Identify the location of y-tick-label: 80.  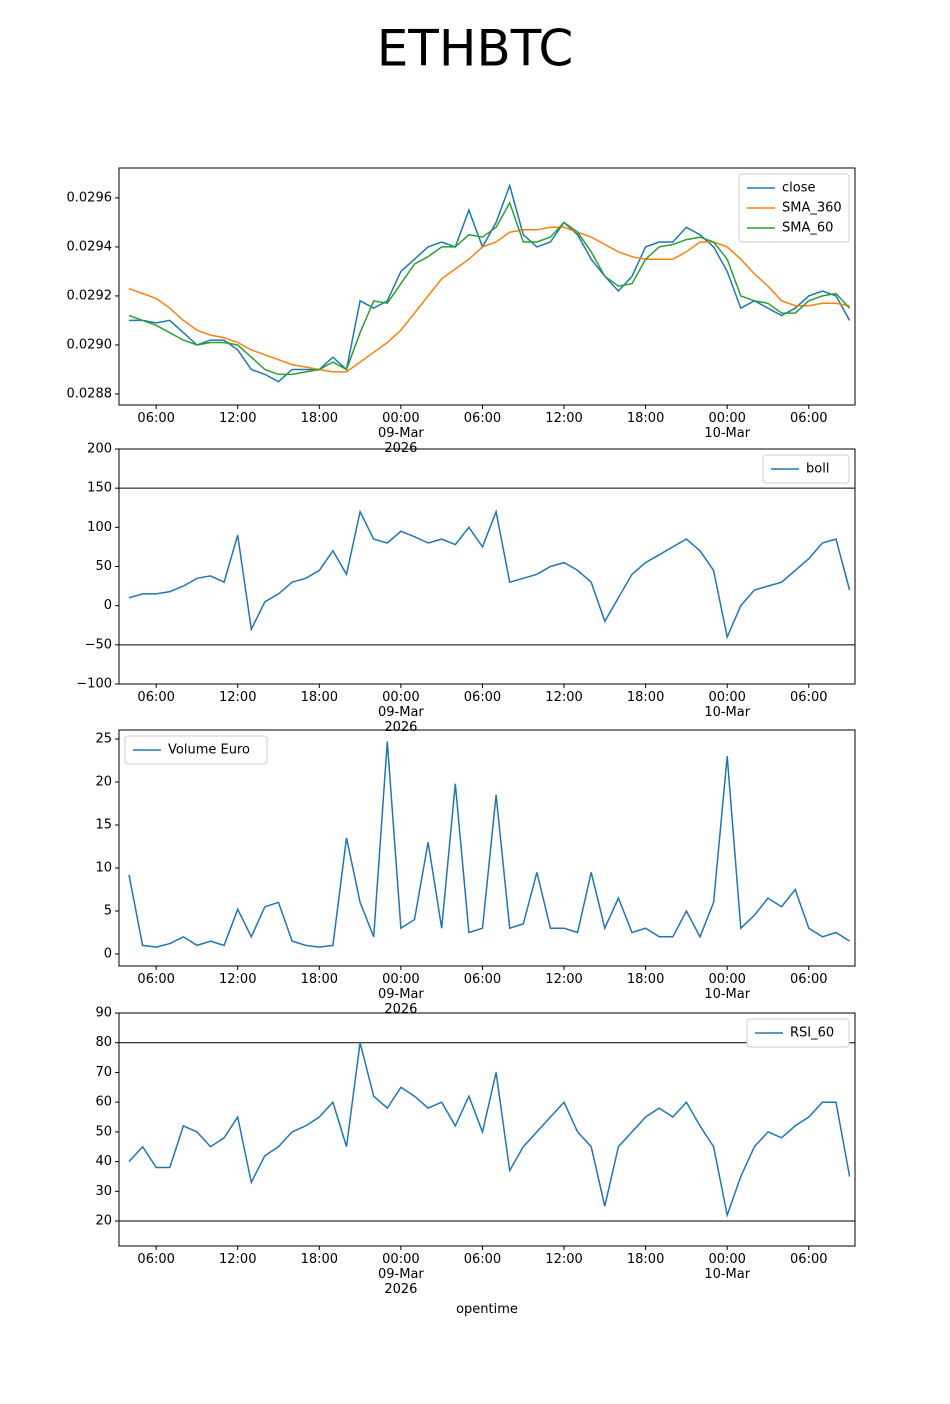
(103, 1042).